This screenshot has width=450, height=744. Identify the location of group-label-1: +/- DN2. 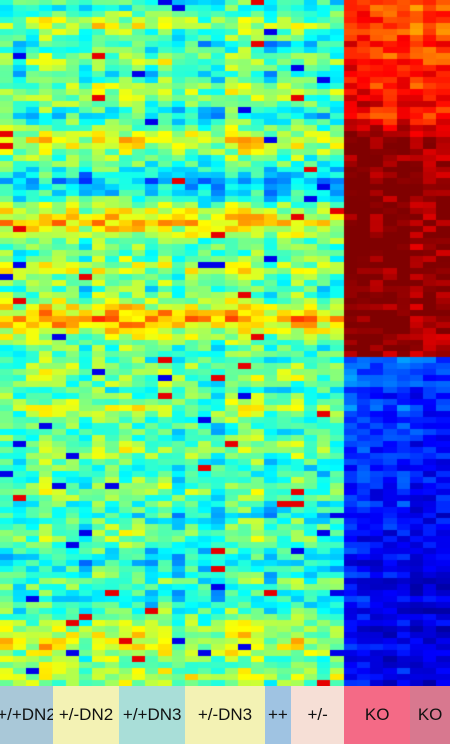
(86, 715).